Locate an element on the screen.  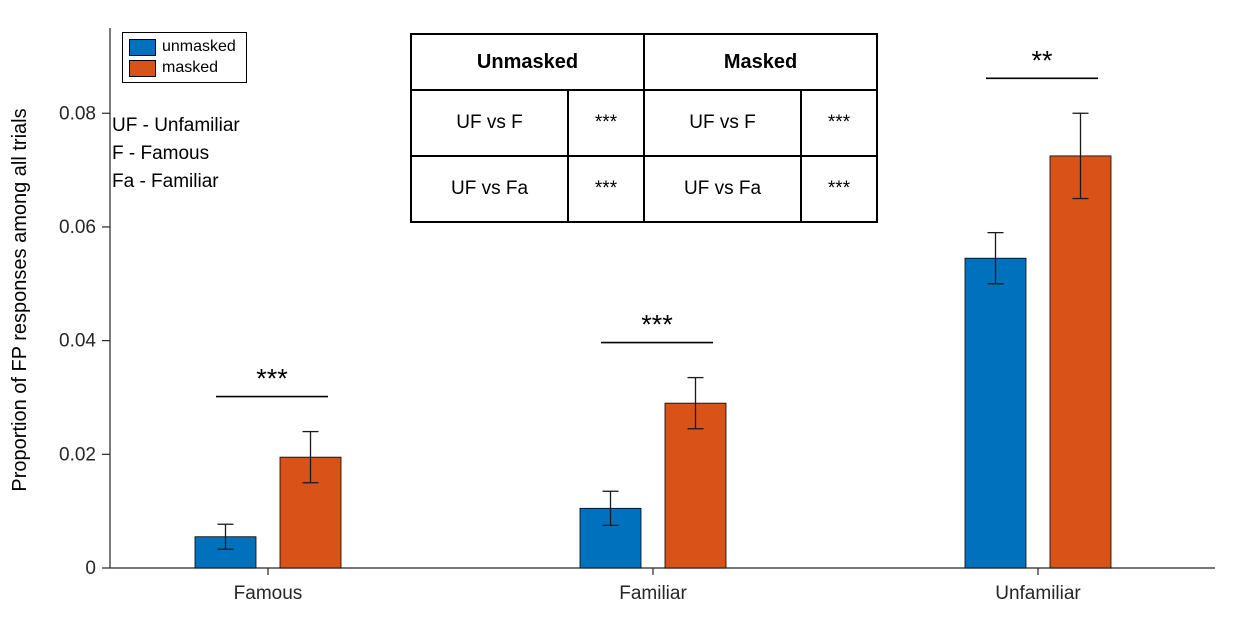
abbreviation-familiar: Fa - Familiar is located at coordinates (165, 181).